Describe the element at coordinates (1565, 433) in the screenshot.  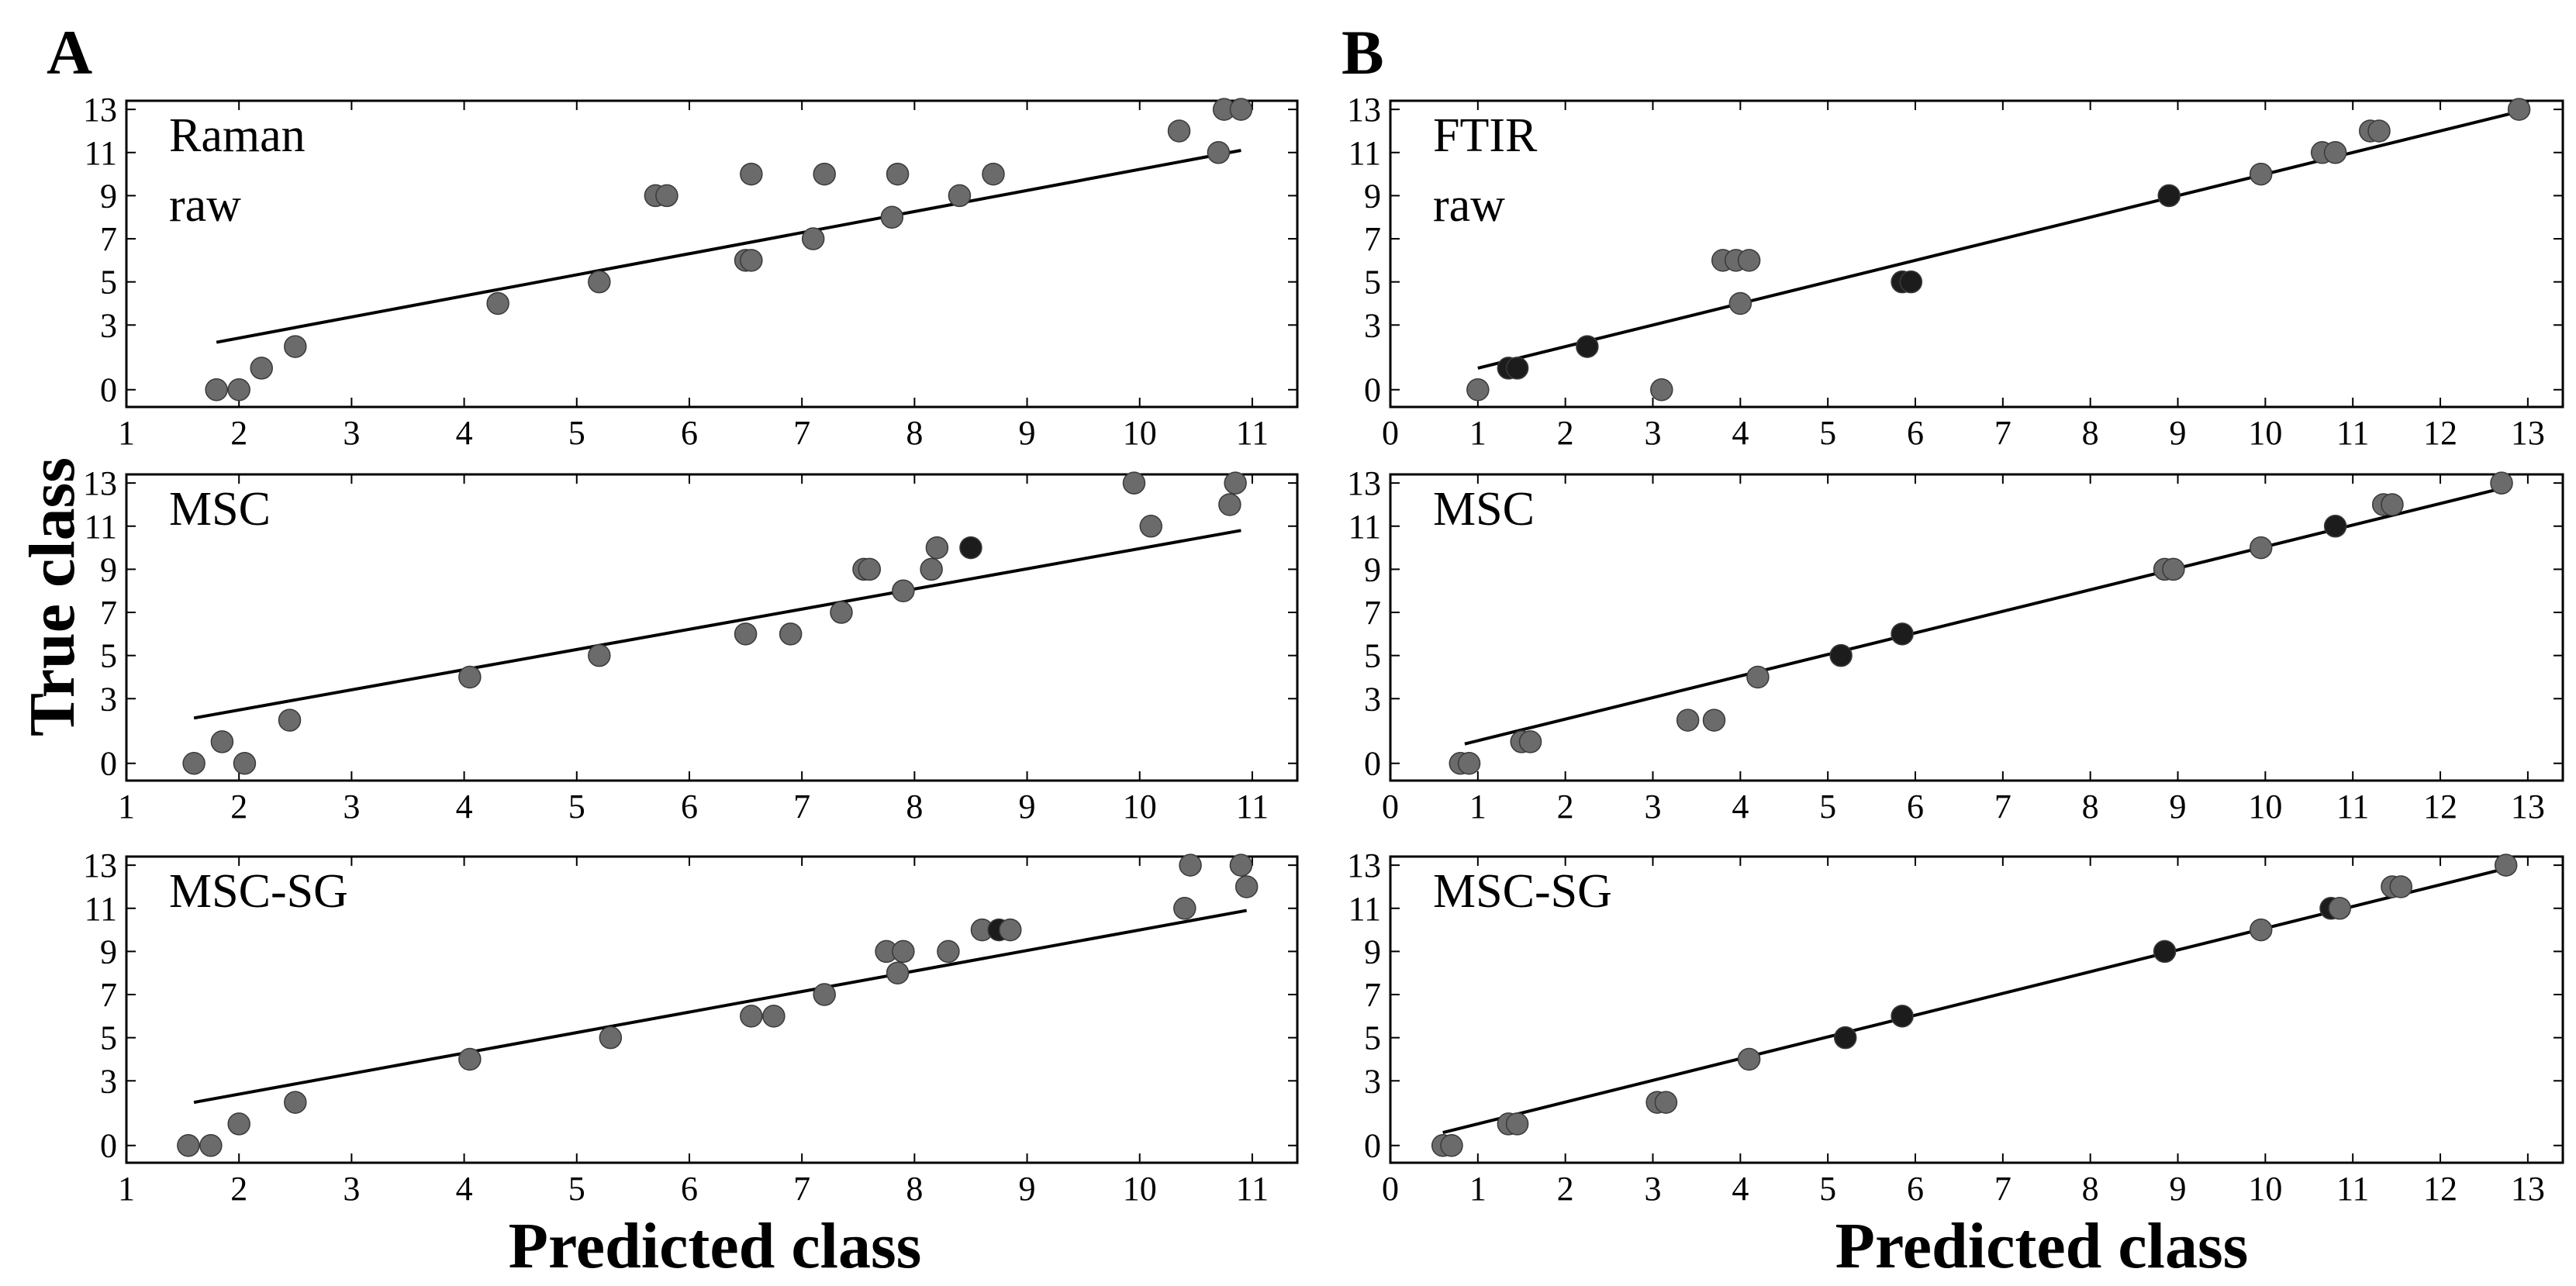
I see `x-tick-label: 2` at that location.